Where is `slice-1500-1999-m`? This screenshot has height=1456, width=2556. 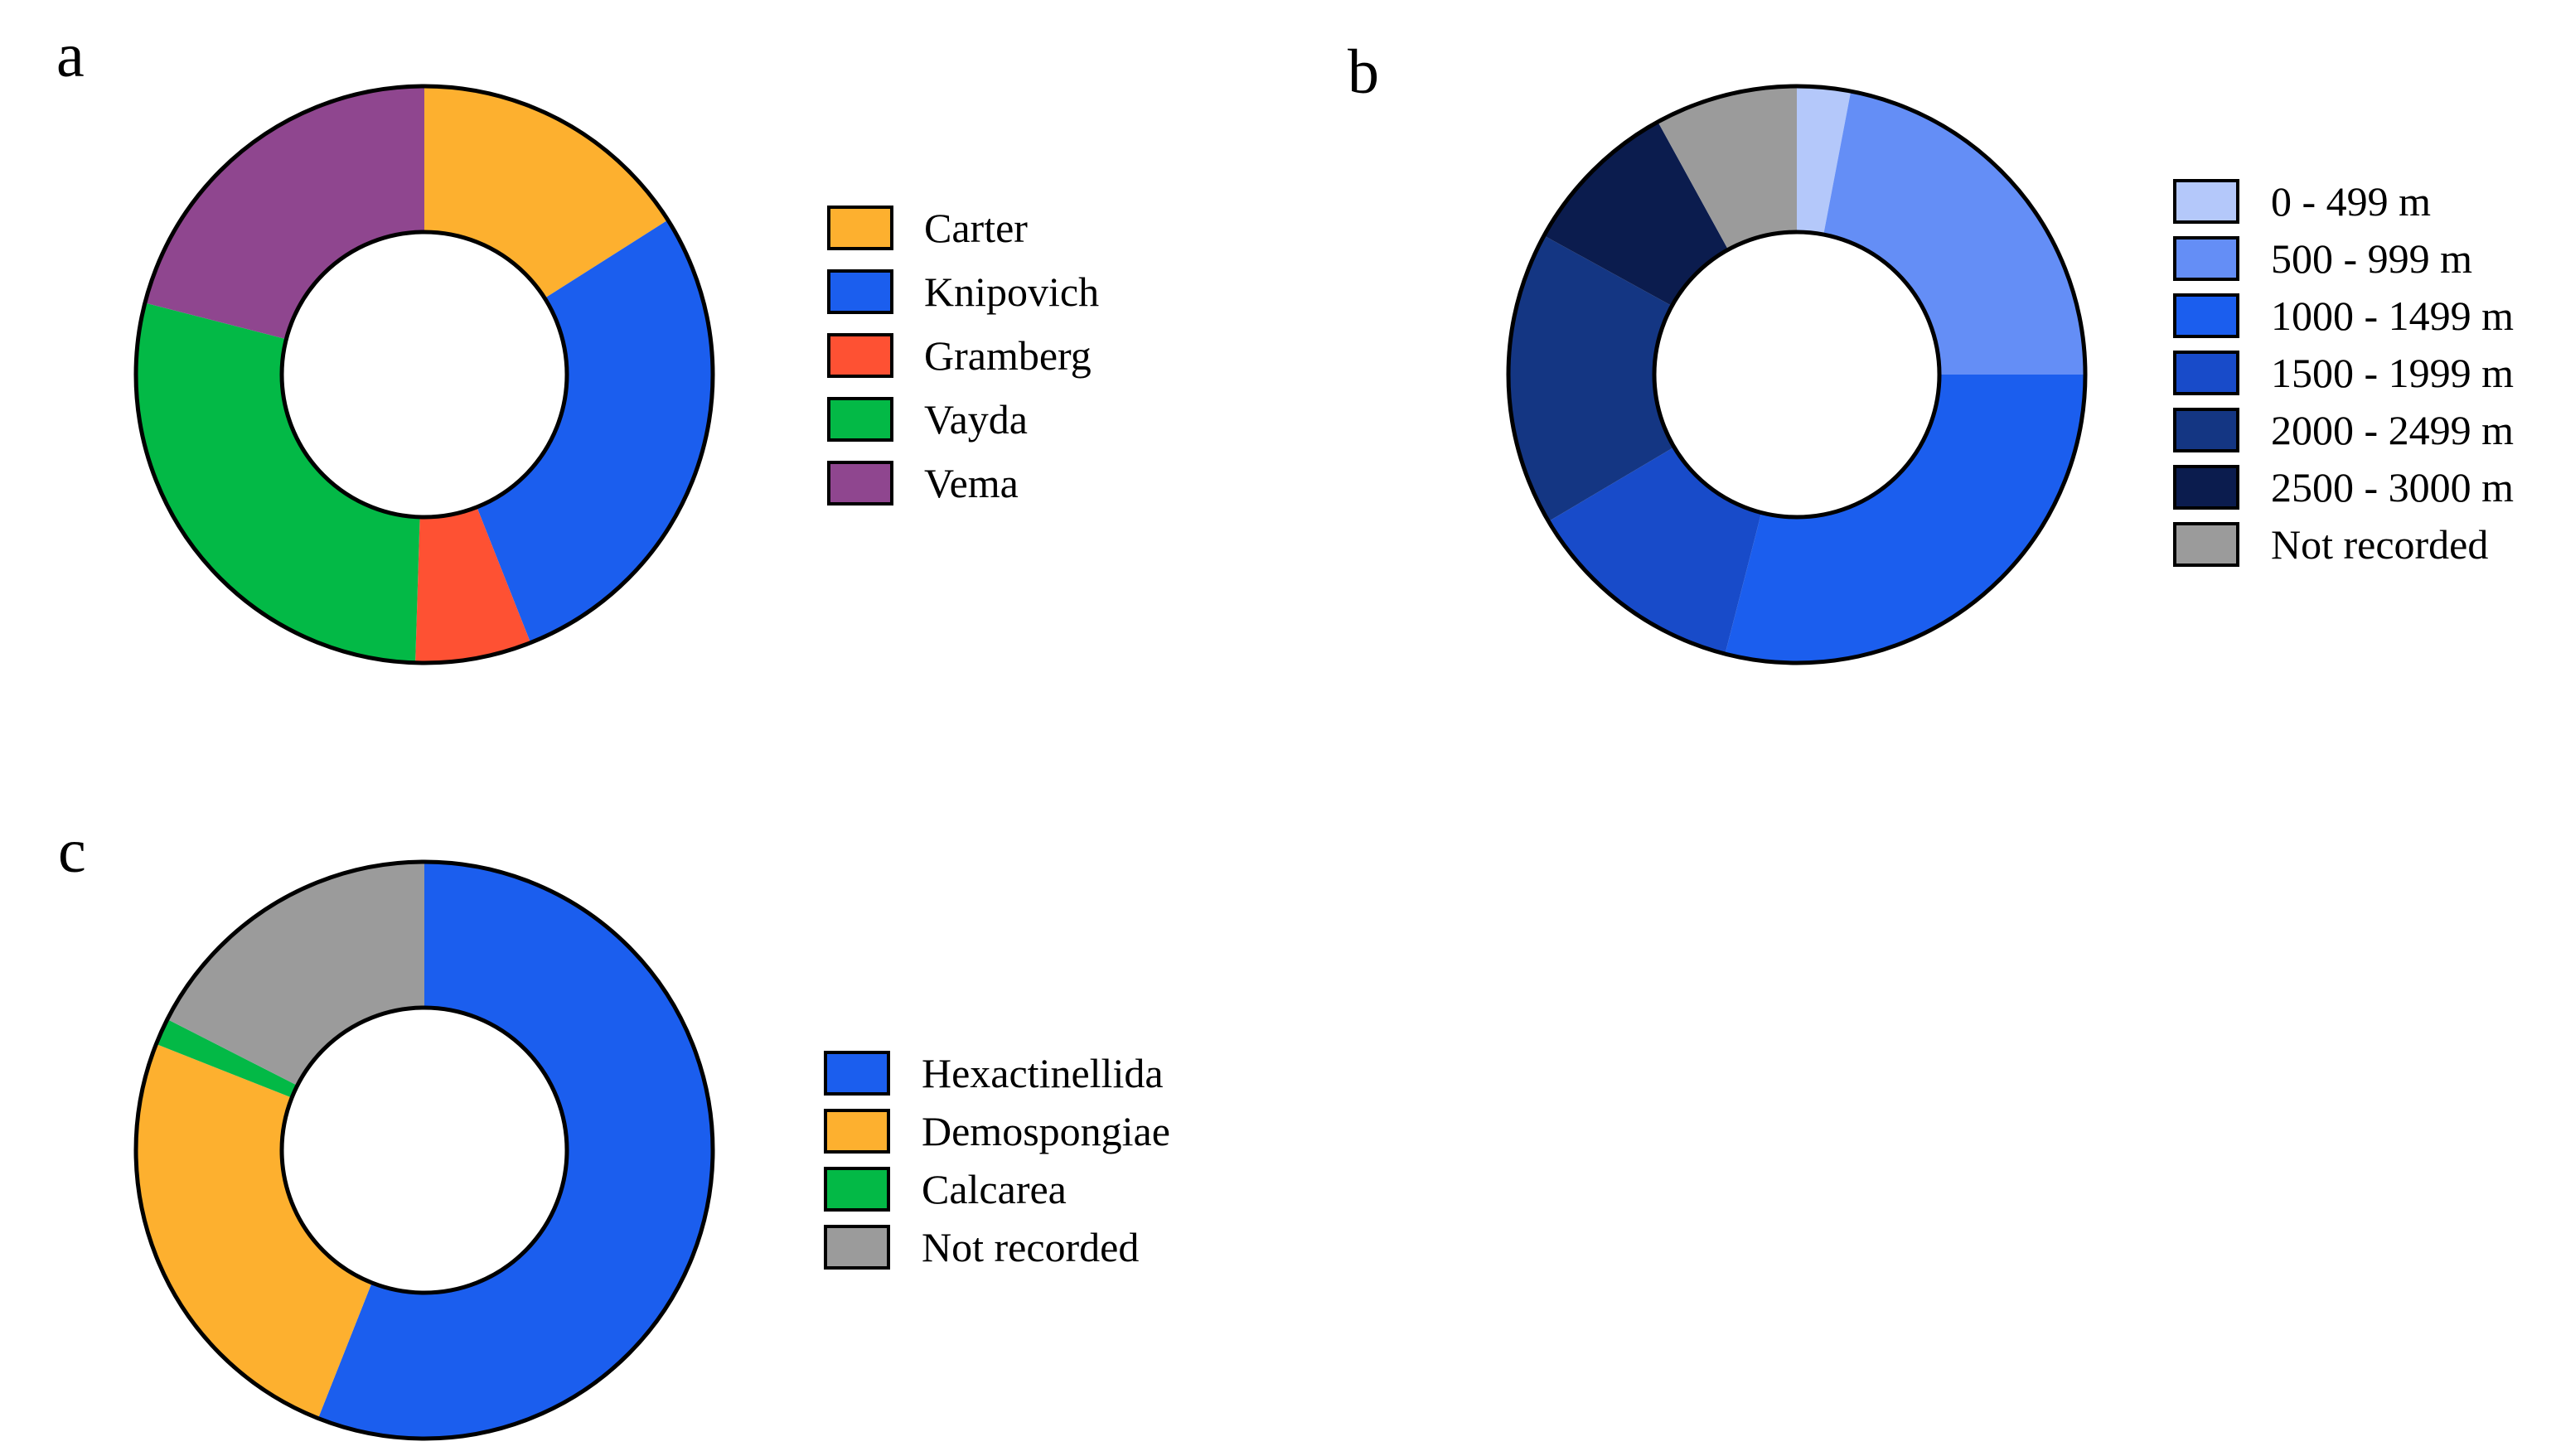
slice-1500-1999-m is located at coordinates (1655, 551).